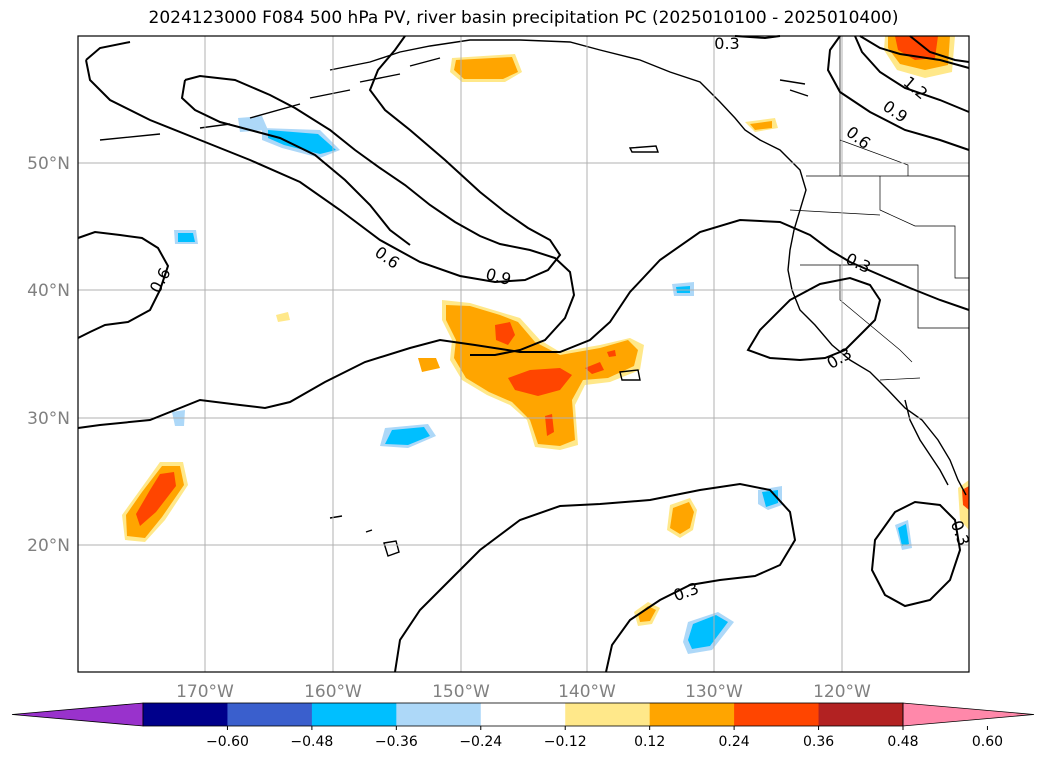  Describe the element at coordinates (842, 692) in the screenshot. I see `lon-tick-label: 120°W` at that location.